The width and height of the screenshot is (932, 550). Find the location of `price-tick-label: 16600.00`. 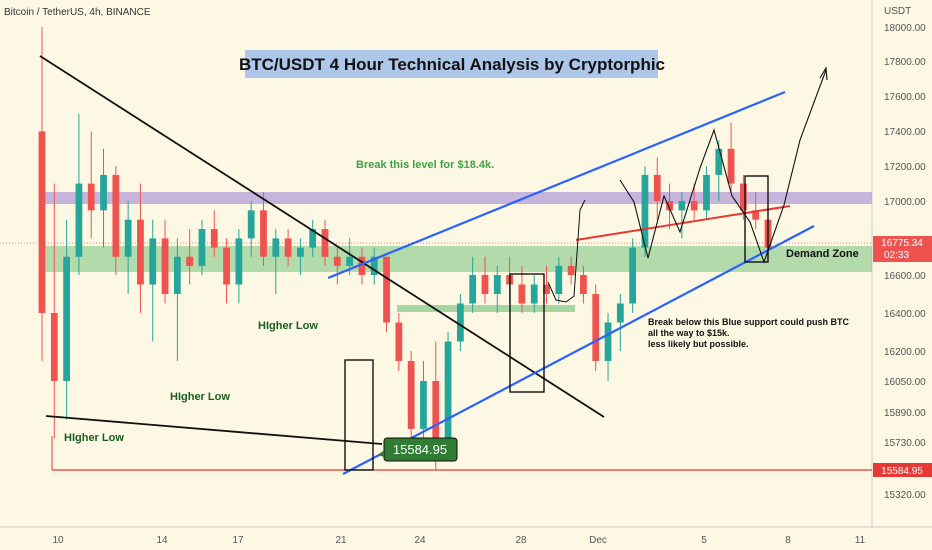

price-tick-label: 16600.00 is located at coordinates (905, 276).